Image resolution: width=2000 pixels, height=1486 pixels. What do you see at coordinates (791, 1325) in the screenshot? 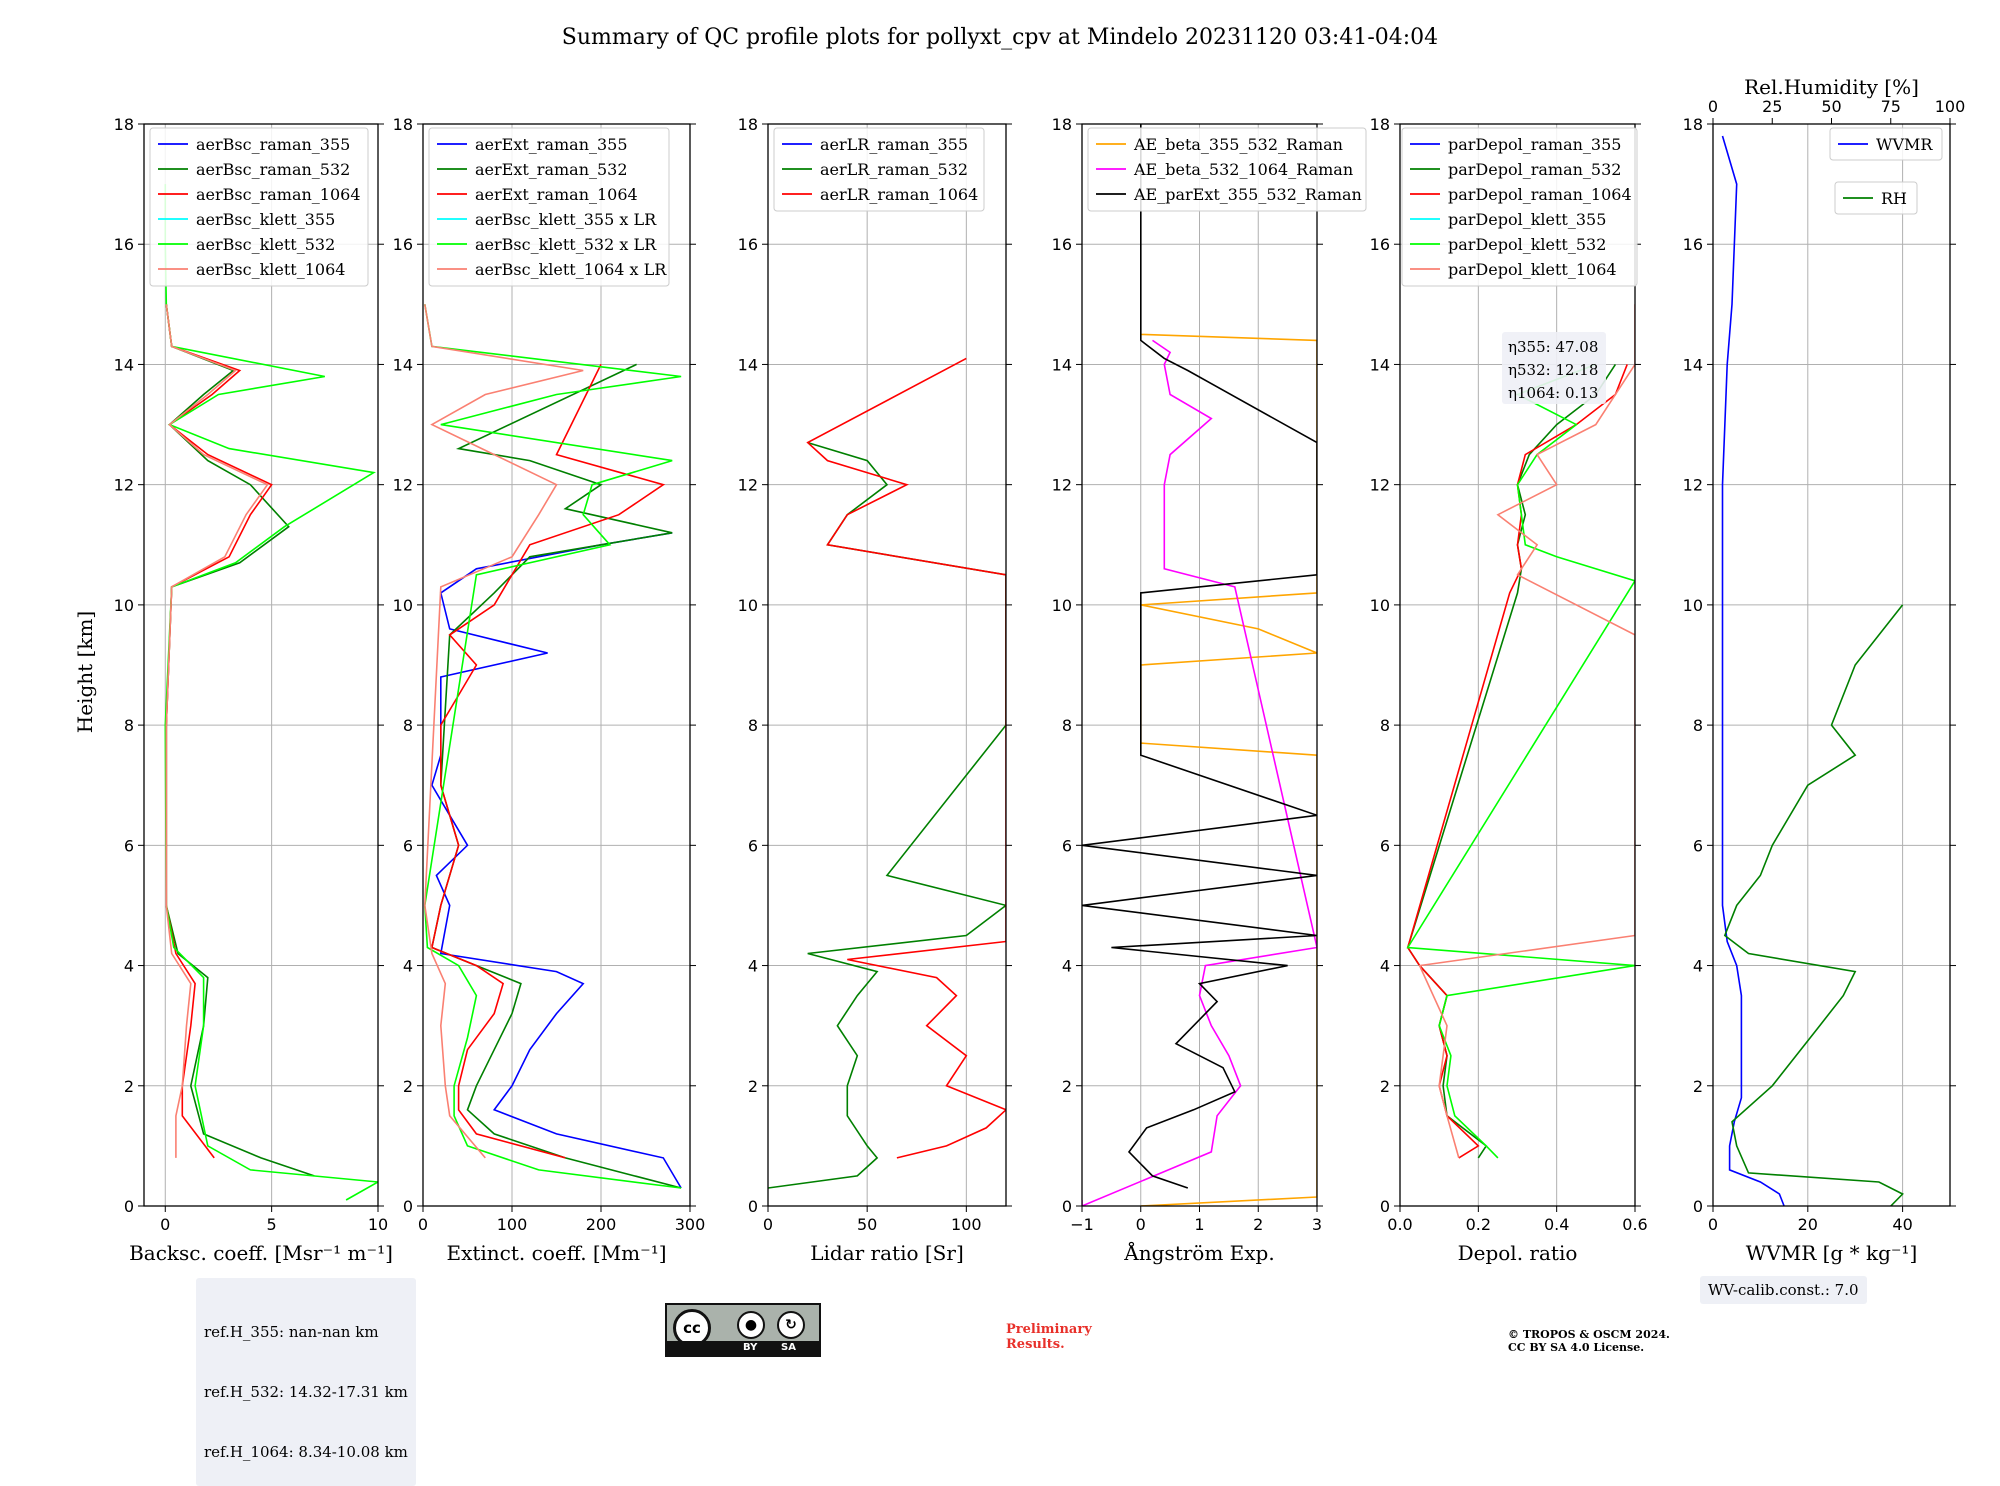
I see `sa-icon: ↻` at bounding box center [791, 1325].